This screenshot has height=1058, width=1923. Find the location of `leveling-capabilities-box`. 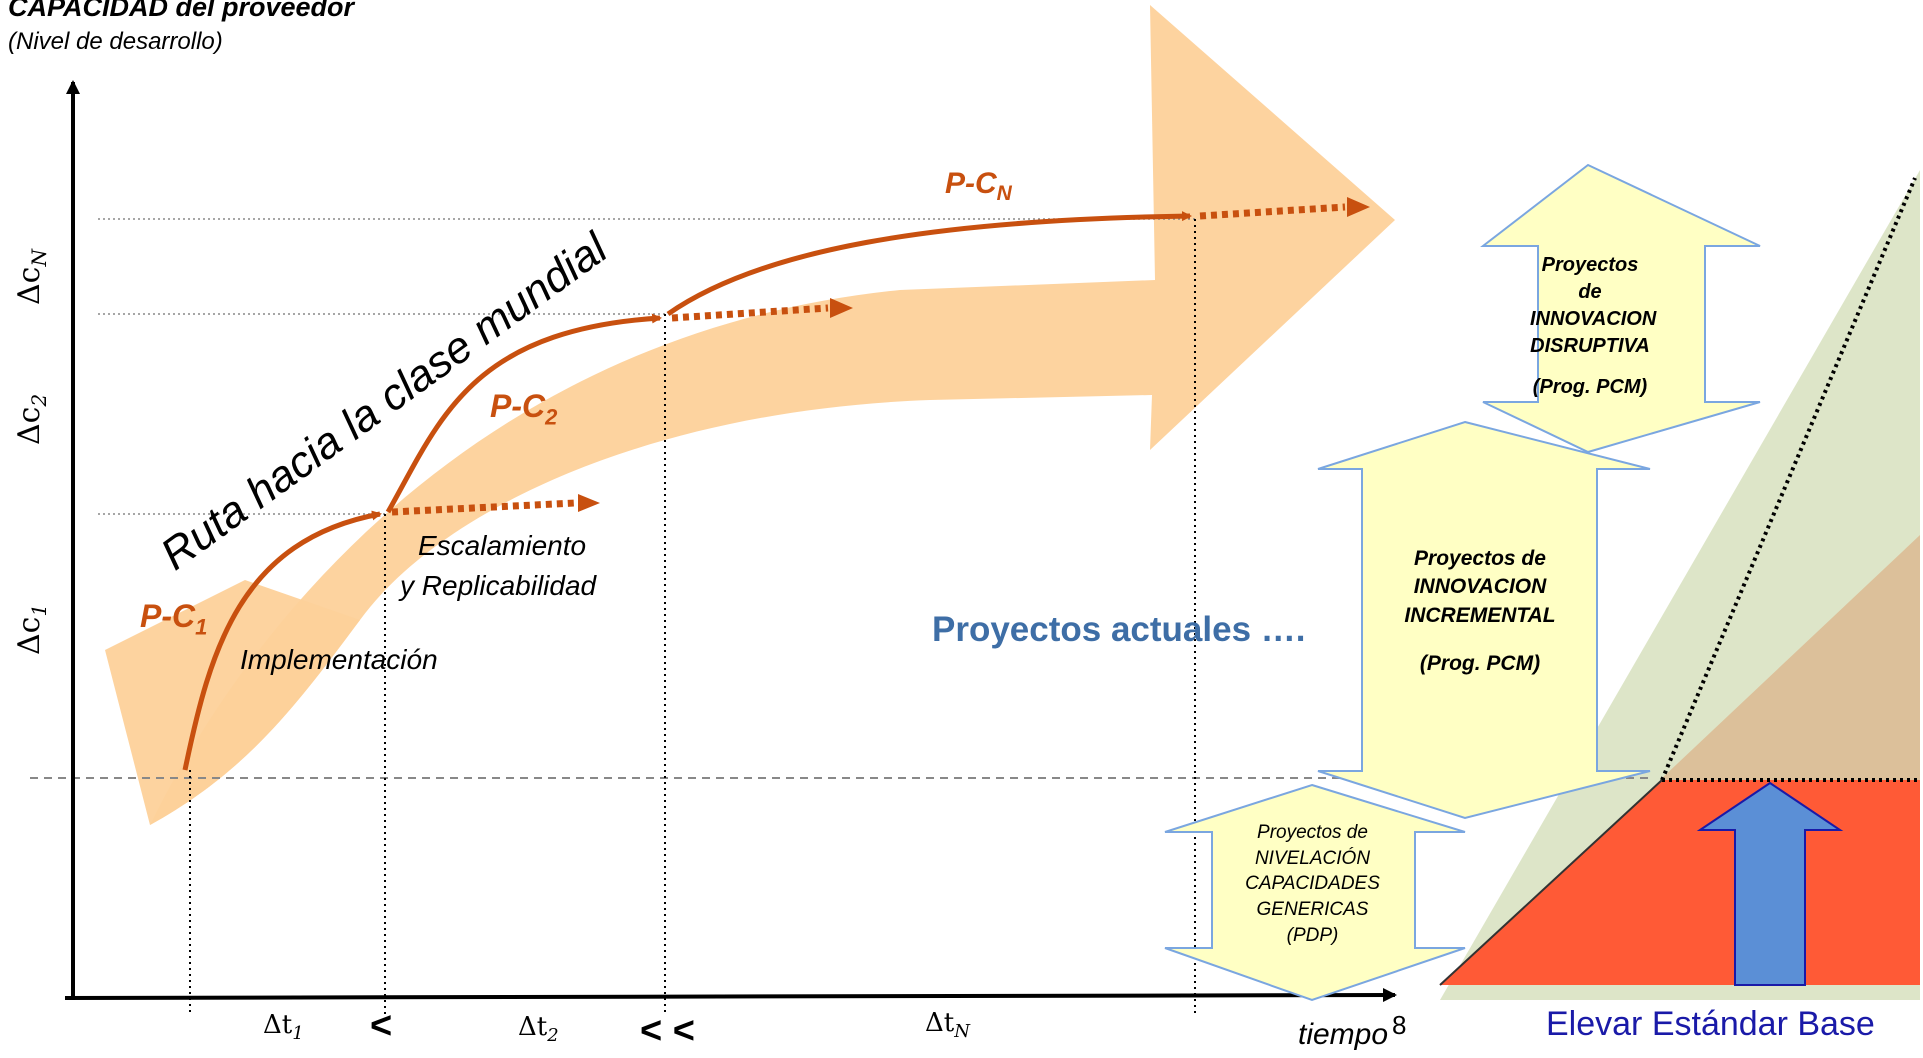

leveling-capabilities-box is located at coordinates (1315, 892).